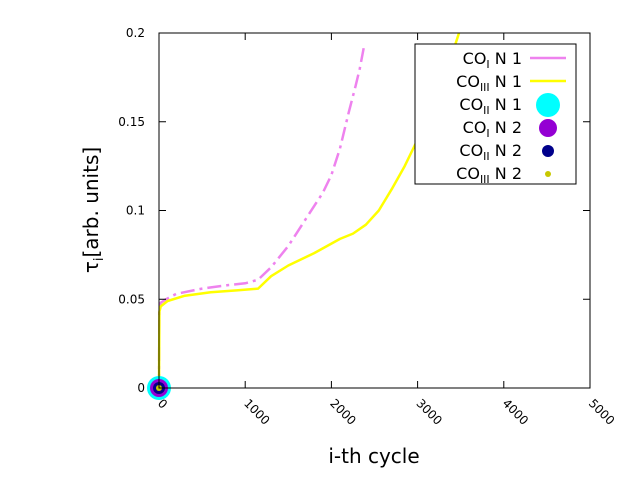 The image size is (640, 480). What do you see at coordinates (141, 388) in the screenshot?
I see `y-tick-label: 0` at bounding box center [141, 388].